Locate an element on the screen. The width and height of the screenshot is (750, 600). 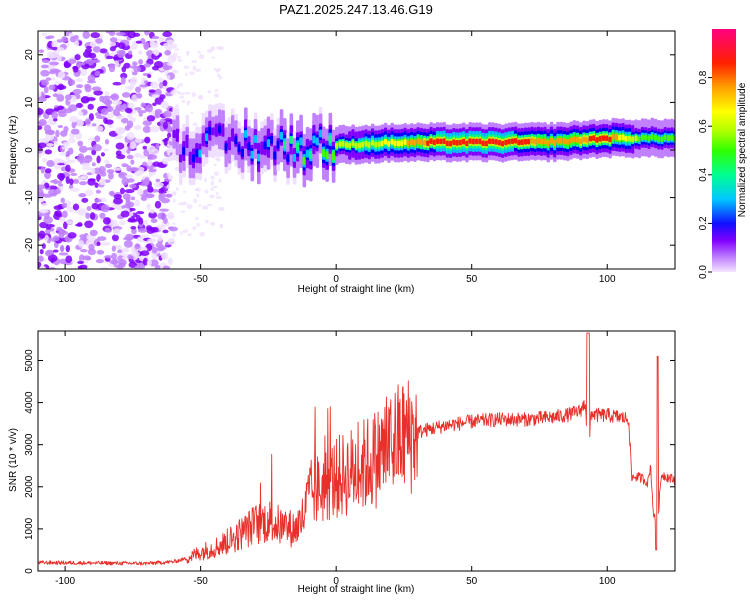
spectrogram-x-tick-label: -50 is located at coordinates (200, 279).